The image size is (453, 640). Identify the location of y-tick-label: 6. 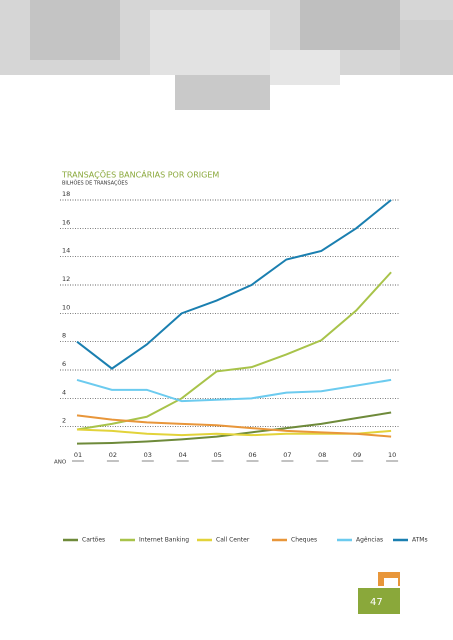
(64, 364).